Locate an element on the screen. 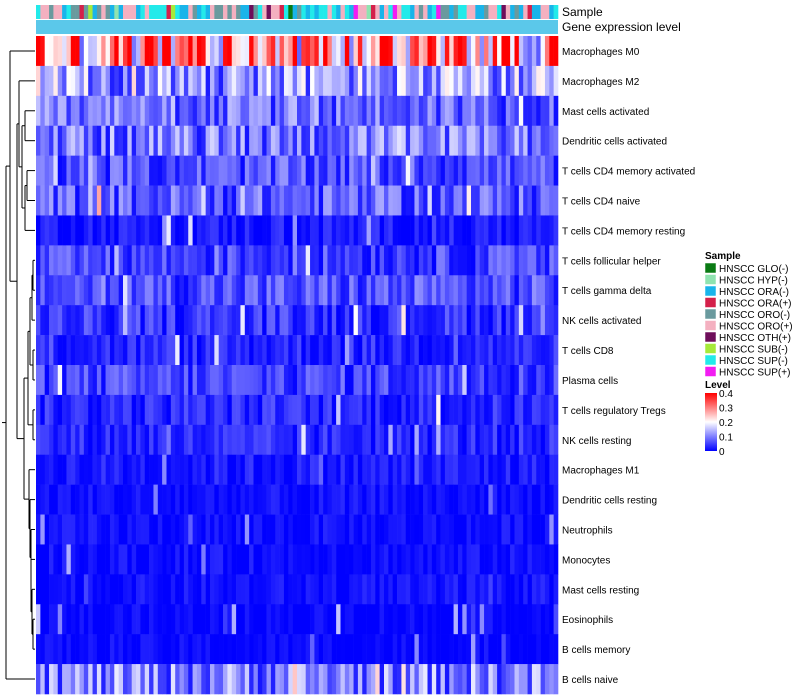  level-colorbar is located at coordinates (711, 422).